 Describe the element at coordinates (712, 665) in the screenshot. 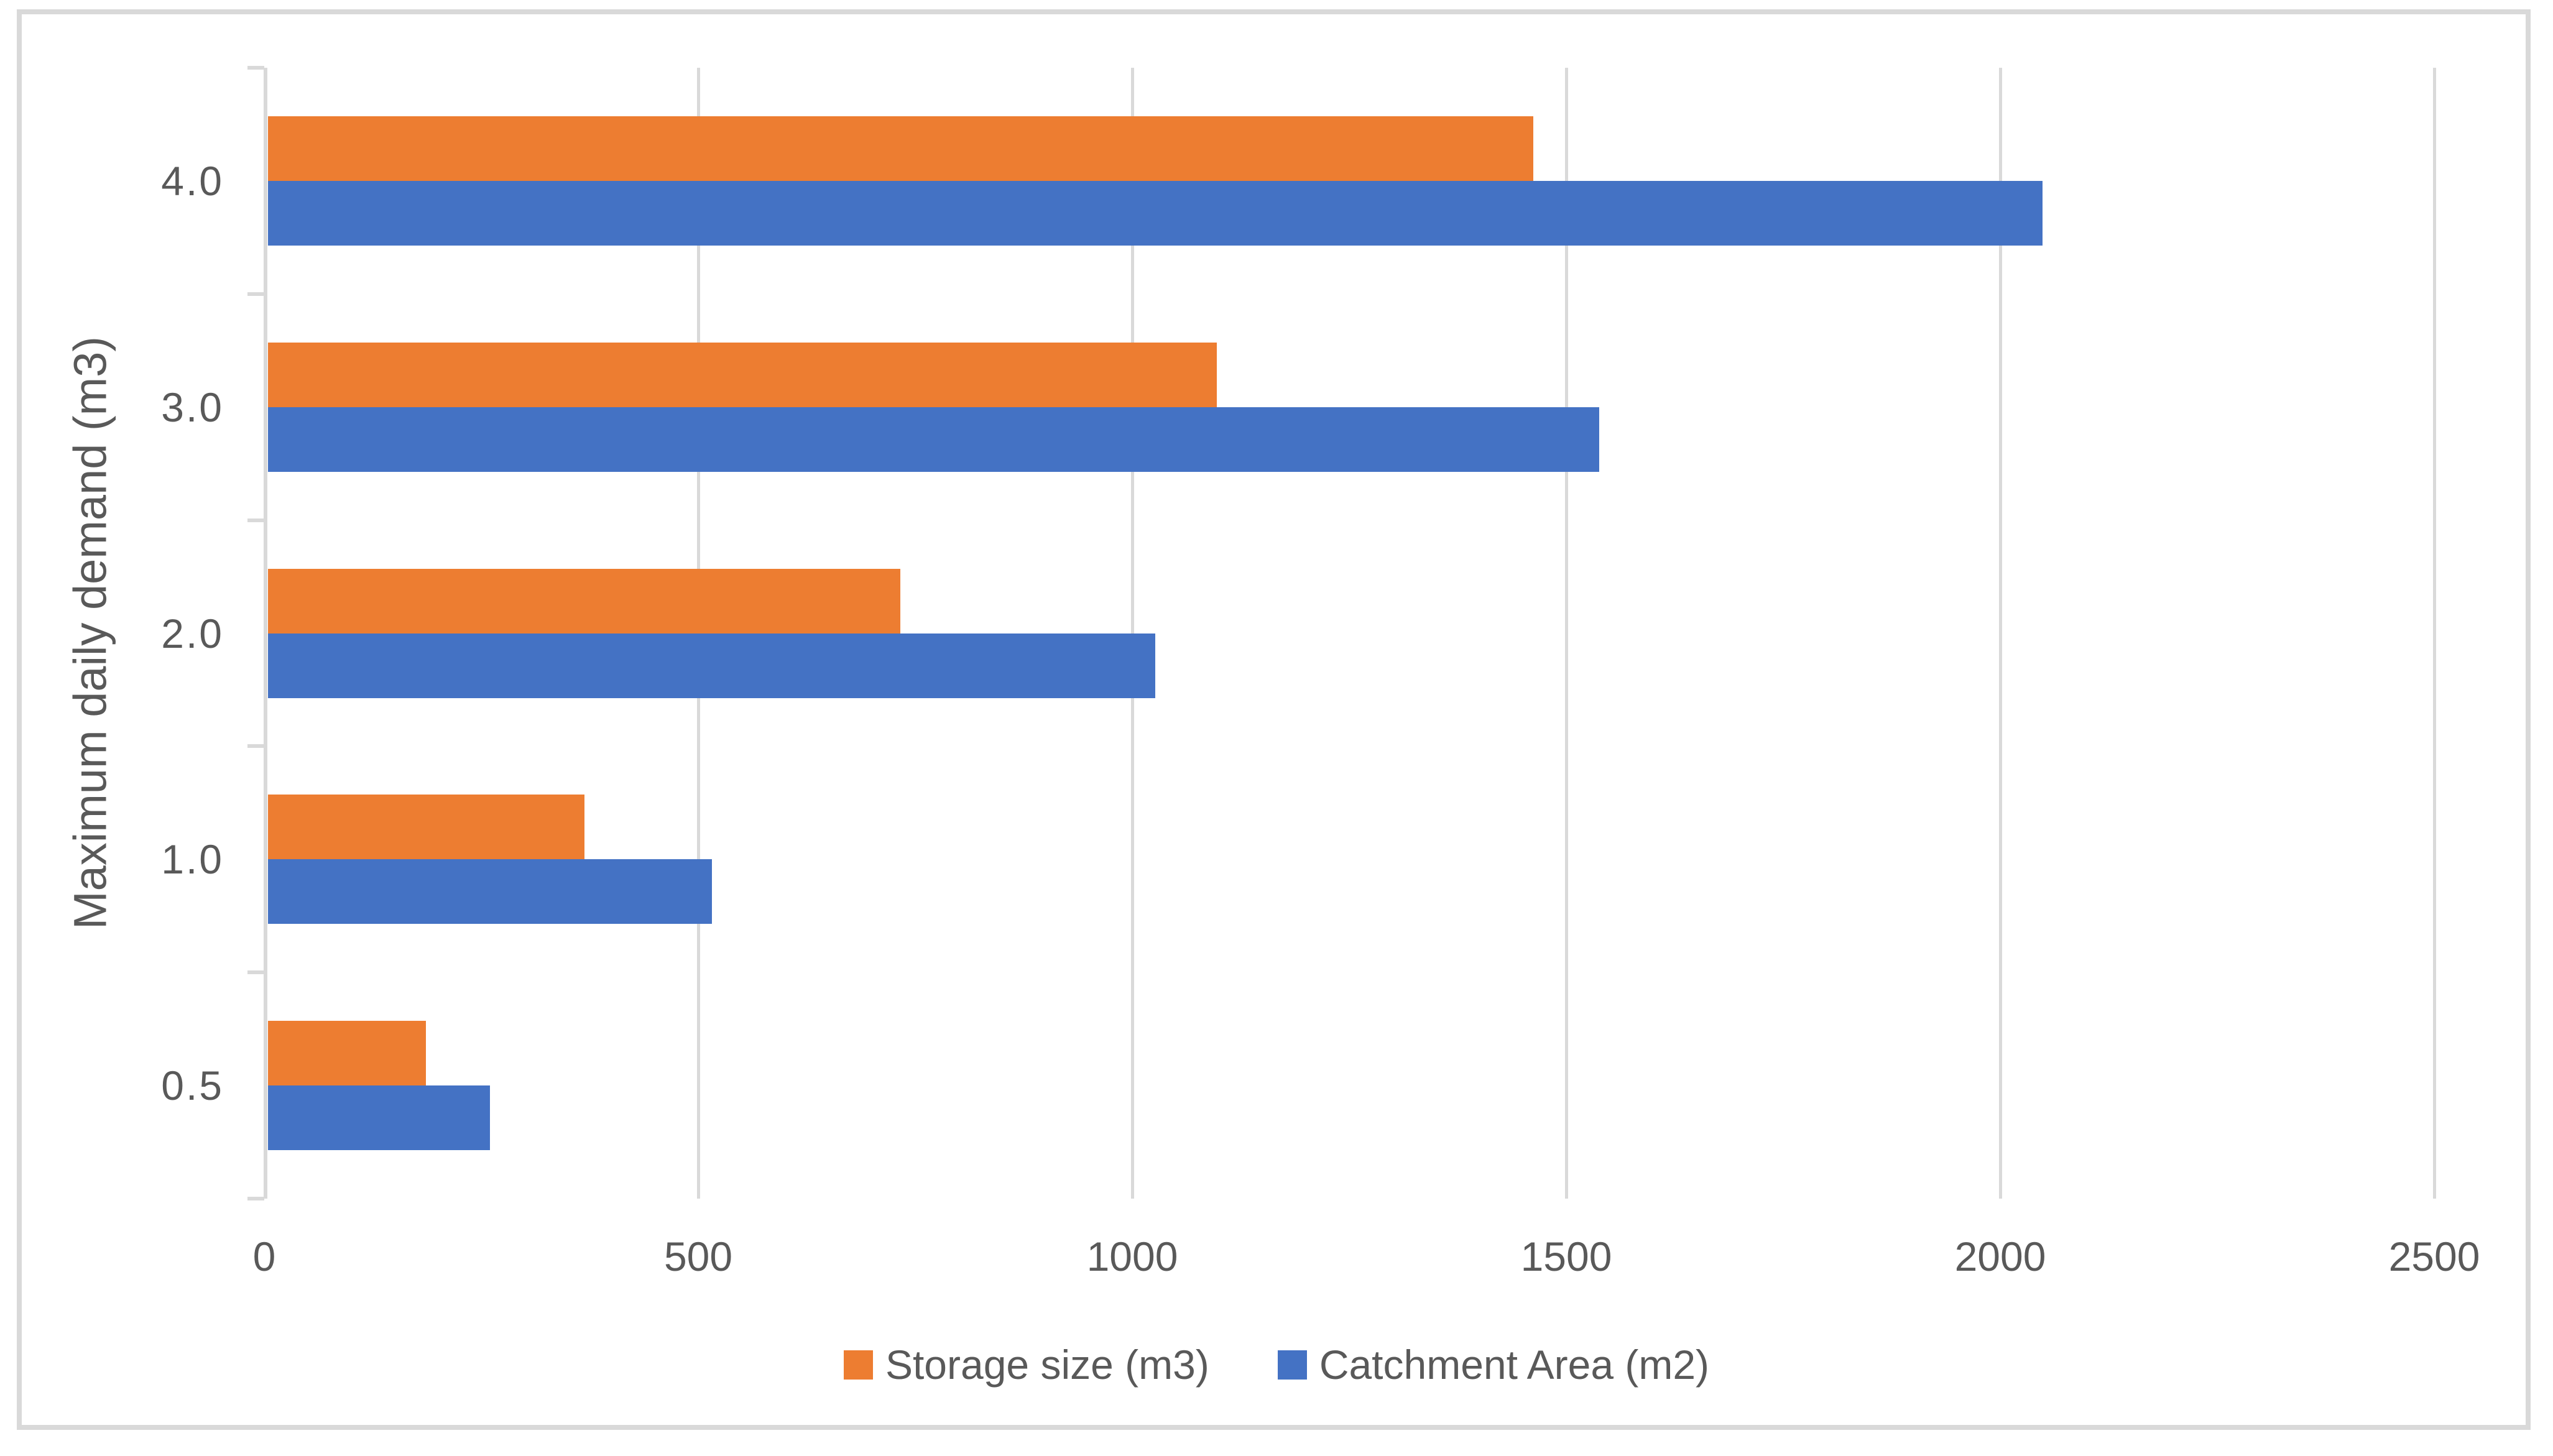

I see `bar-catchment-2.0` at that location.